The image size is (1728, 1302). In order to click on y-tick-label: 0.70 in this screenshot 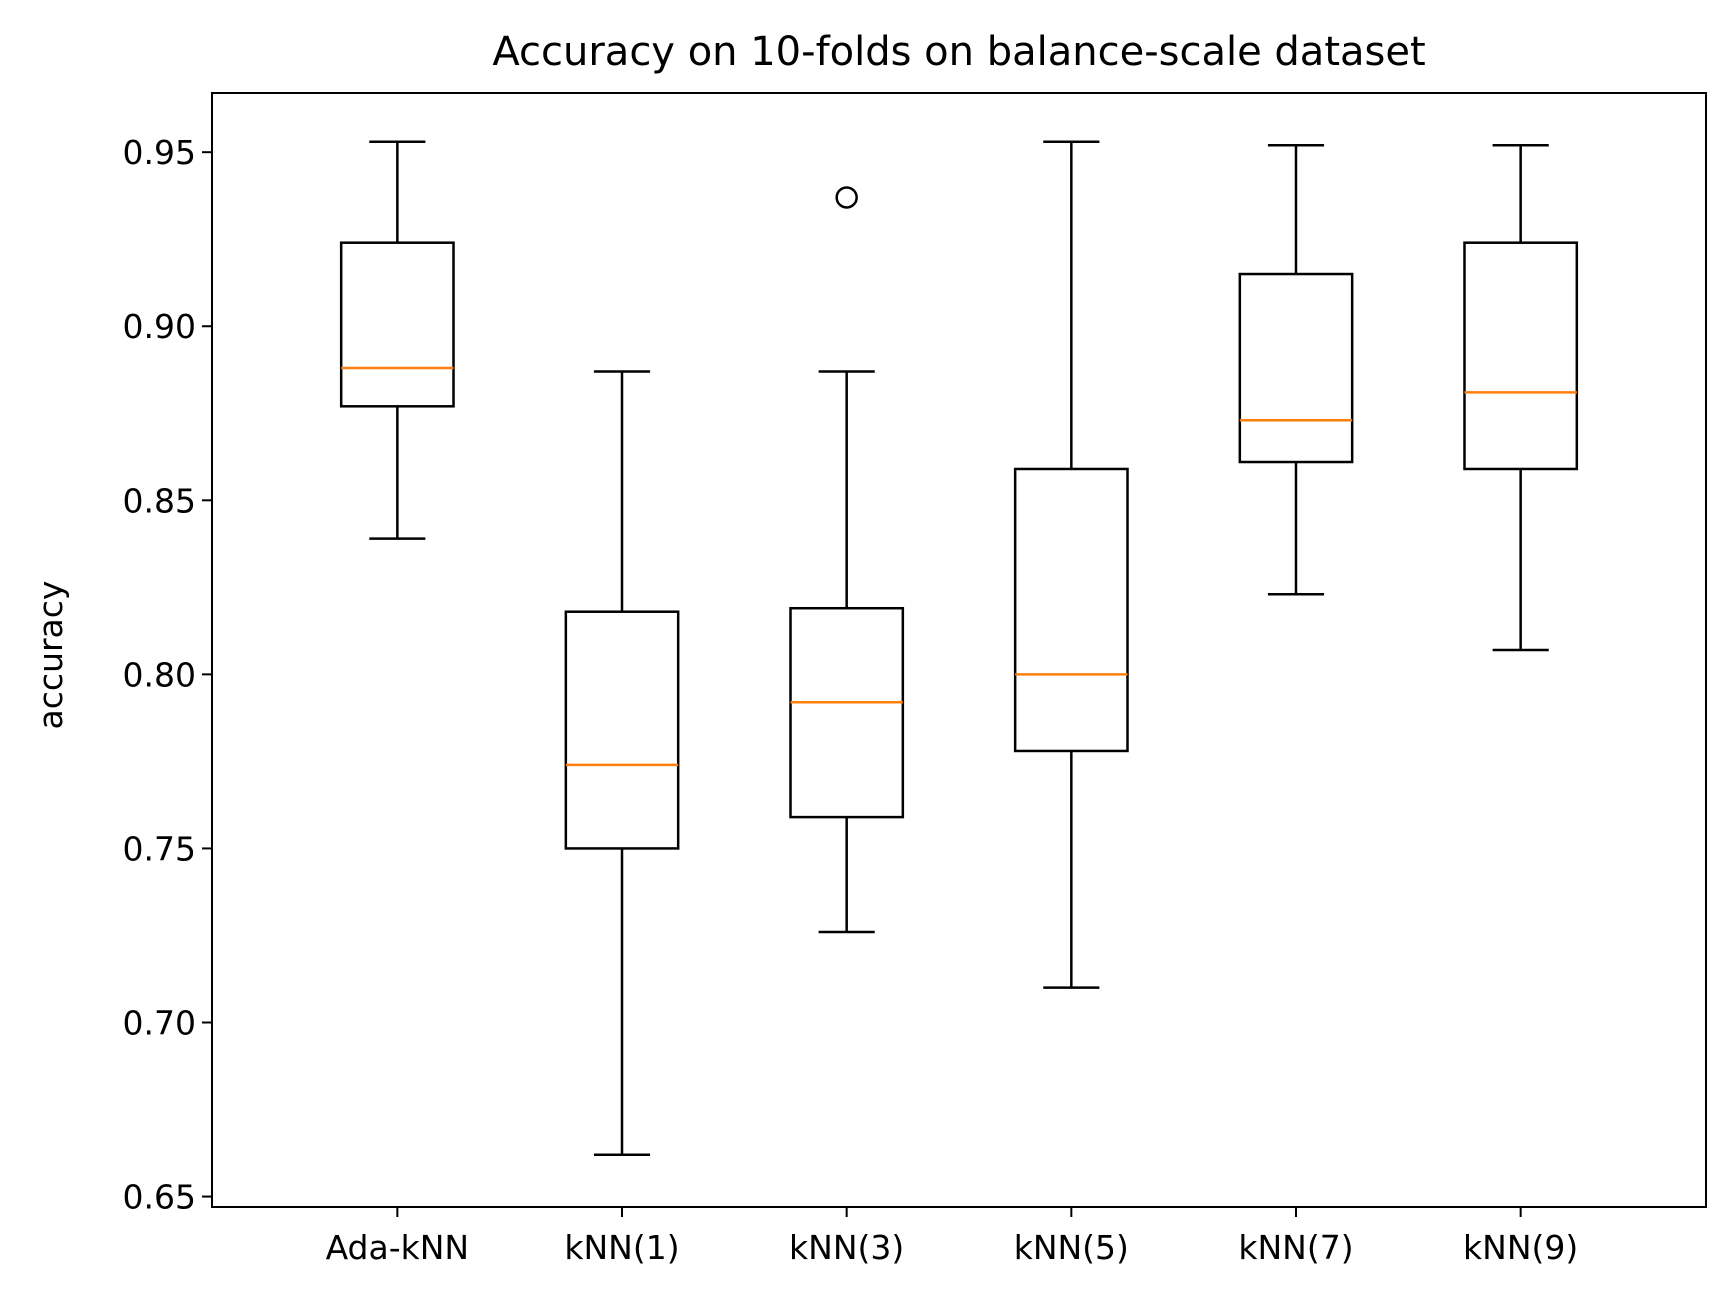, I will do `click(159, 1022)`.